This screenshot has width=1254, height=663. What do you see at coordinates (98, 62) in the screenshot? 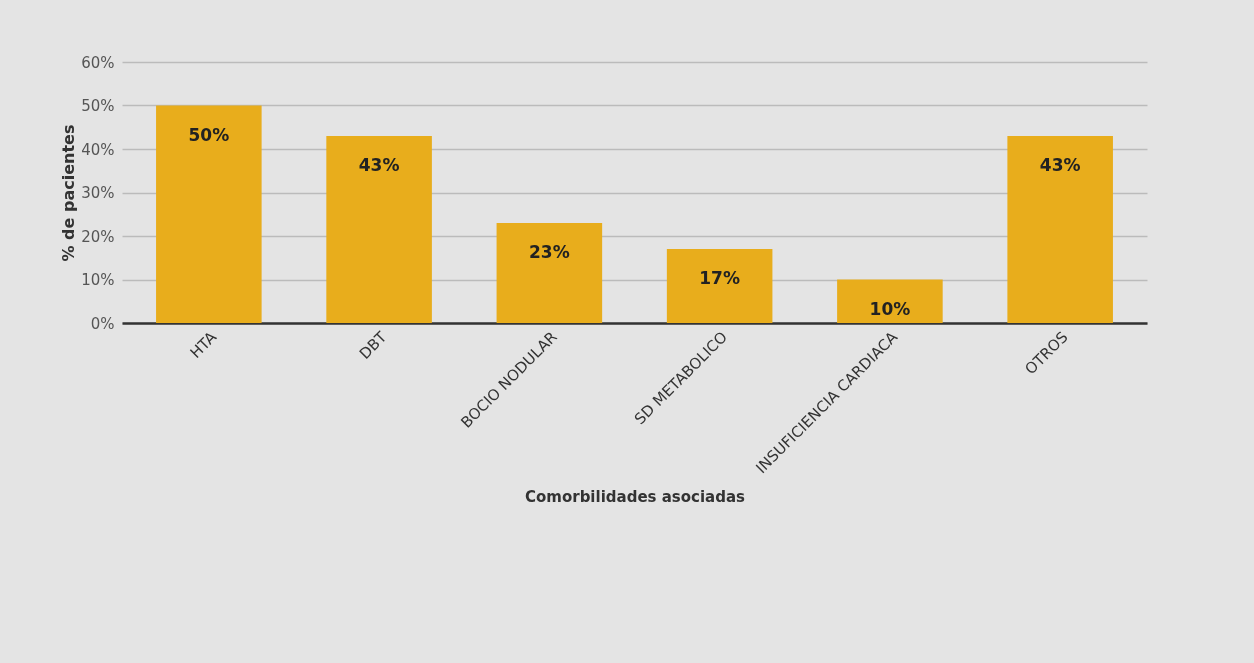
I see `y-tick-label: 60%` at bounding box center [98, 62].